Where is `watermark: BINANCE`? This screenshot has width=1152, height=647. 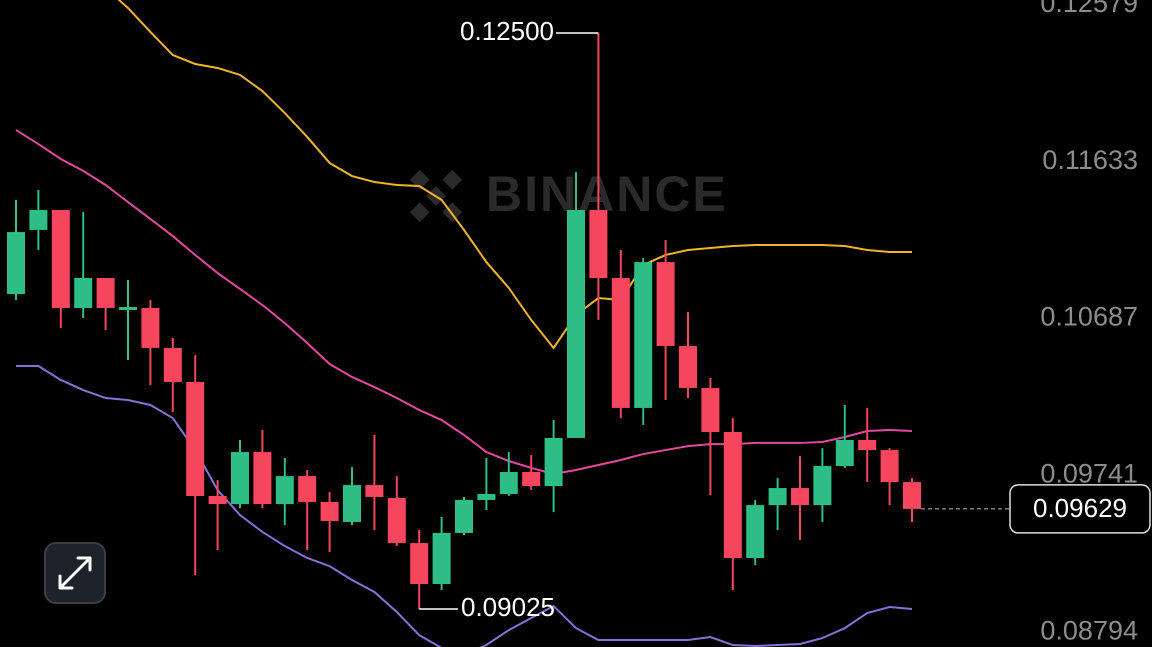 watermark: BINANCE is located at coordinates (567, 194).